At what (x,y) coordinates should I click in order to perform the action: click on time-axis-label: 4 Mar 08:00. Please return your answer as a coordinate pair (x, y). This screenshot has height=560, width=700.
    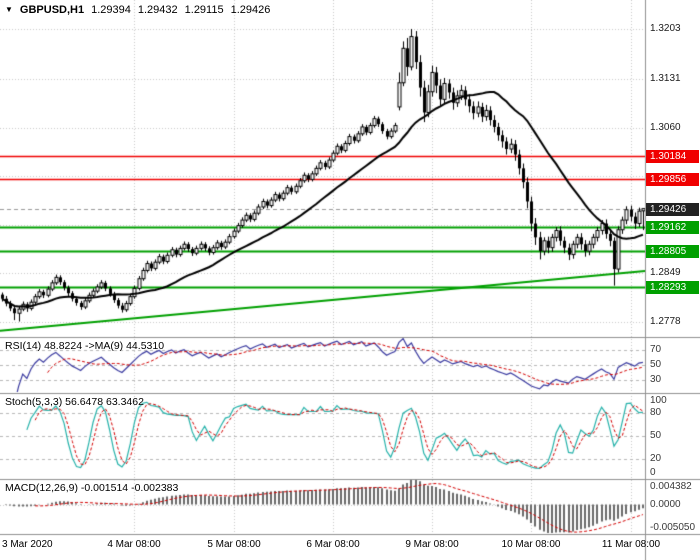
    Looking at the image, I should click on (134, 544).